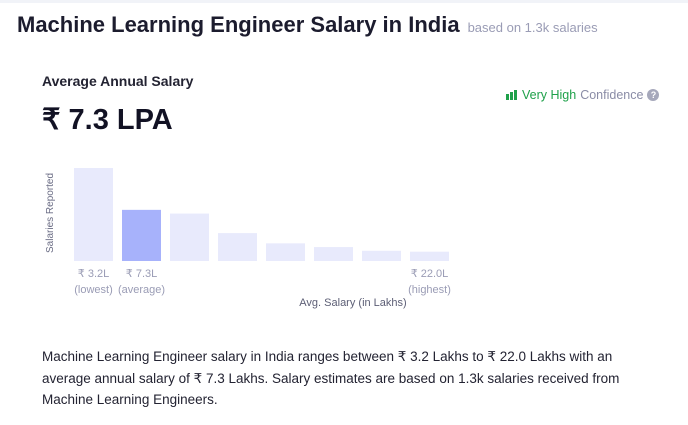  I want to click on signal-bars-icon, so click(511, 95).